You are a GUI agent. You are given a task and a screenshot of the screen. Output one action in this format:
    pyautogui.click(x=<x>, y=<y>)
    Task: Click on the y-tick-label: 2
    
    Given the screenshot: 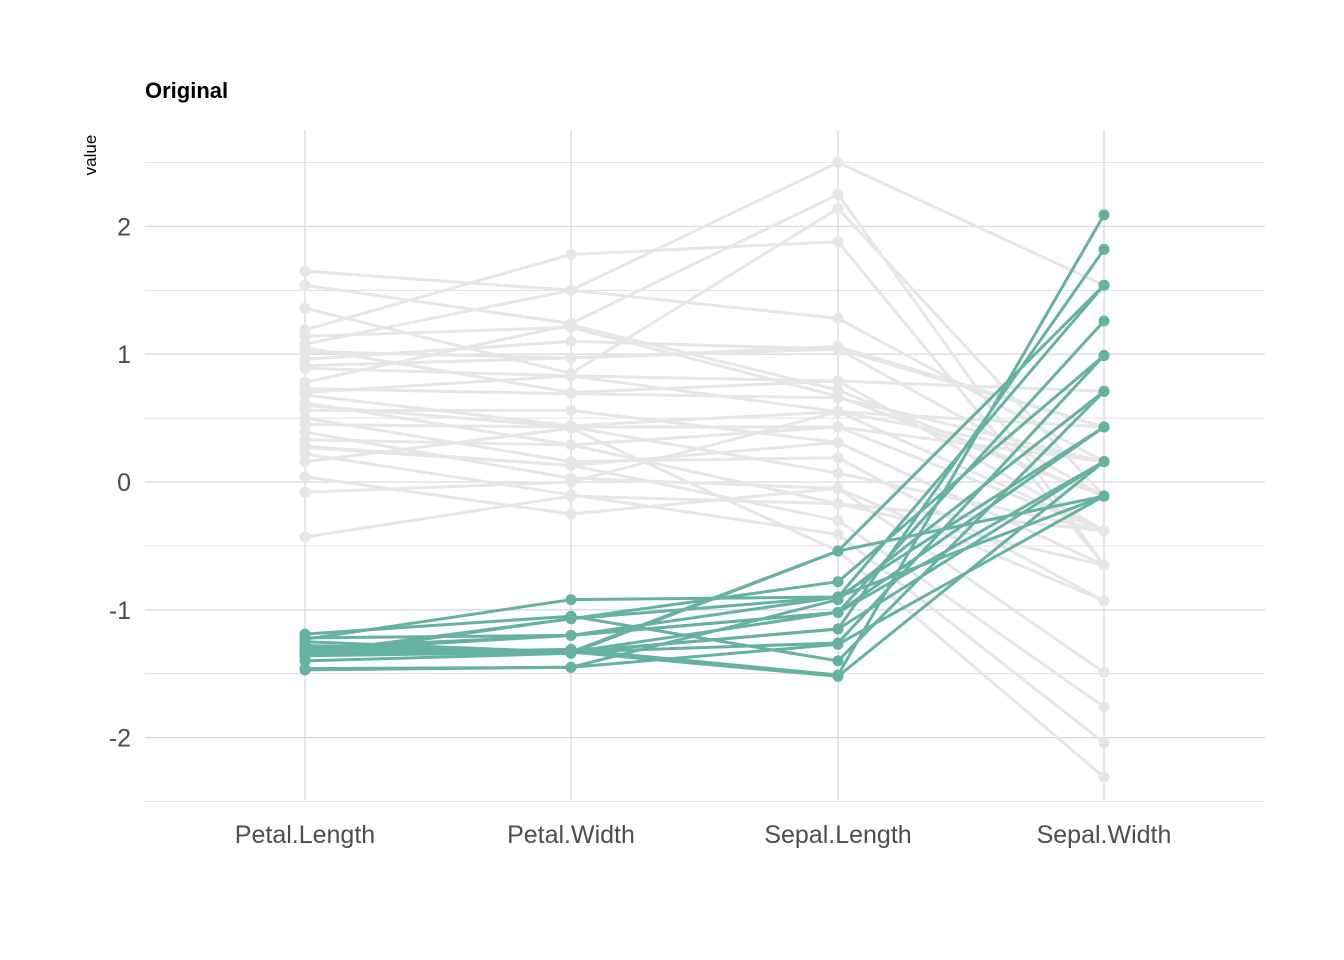 What is the action you would take?
    pyautogui.click(x=124, y=227)
    